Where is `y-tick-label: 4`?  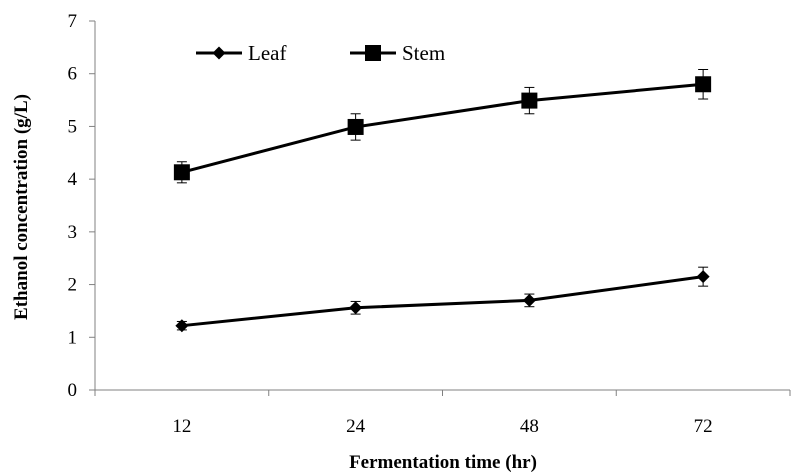
y-tick-label: 4 is located at coordinates (73, 179).